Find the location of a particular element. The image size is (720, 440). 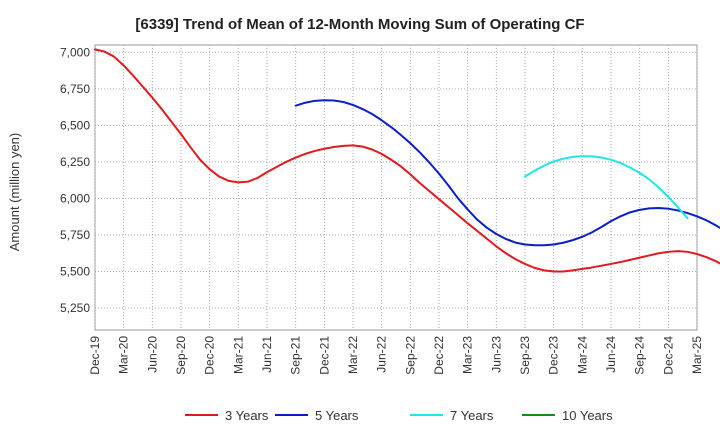

x-tick-label: Mar-23 is located at coordinates (468, 355).